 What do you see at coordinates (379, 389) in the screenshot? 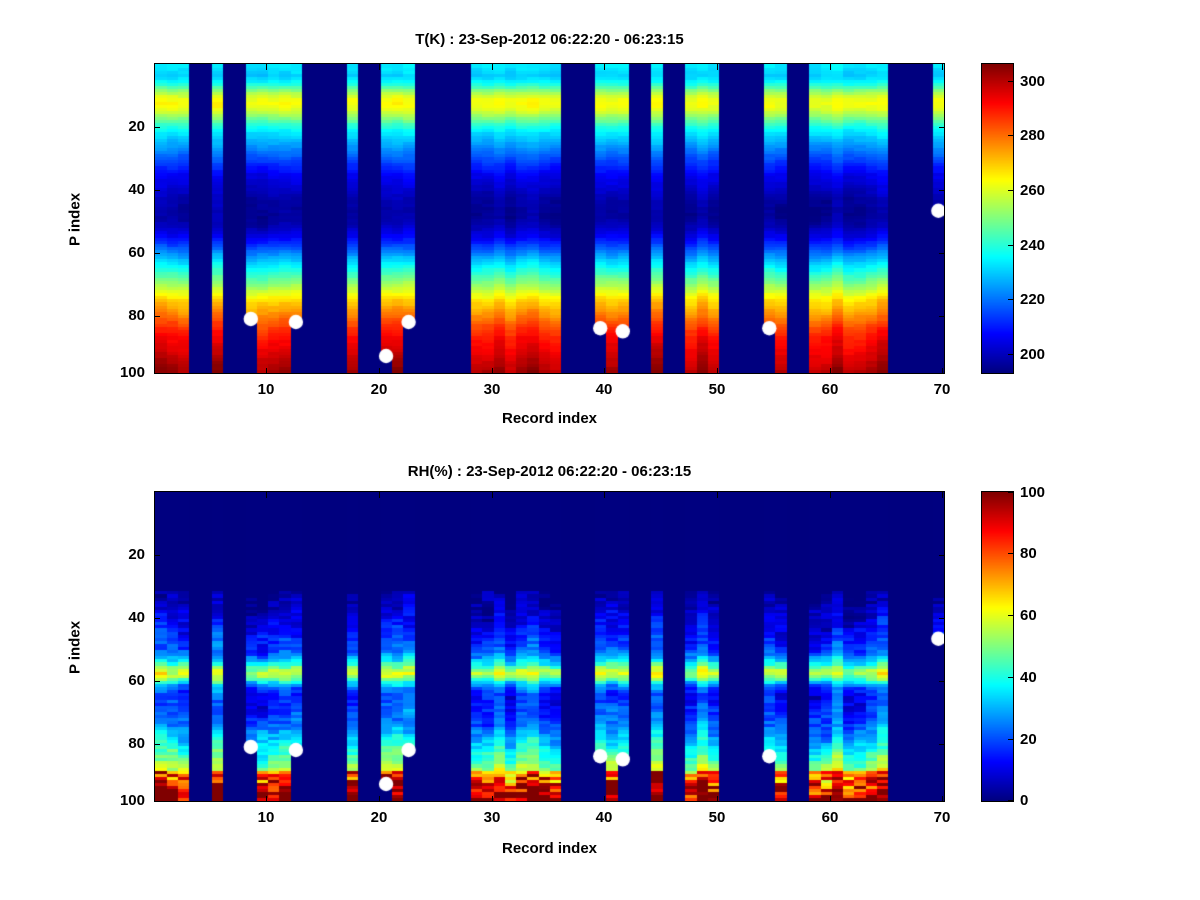
I see `xticklabel-temperature: 20` at bounding box center [379, 389].